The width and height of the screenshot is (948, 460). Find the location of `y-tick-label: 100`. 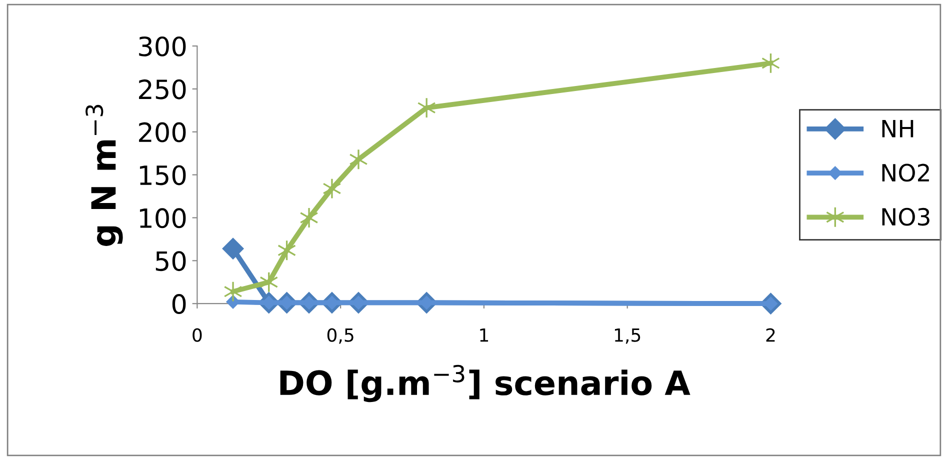

y-tick-label: 100 is located at coordinates (163, 218).